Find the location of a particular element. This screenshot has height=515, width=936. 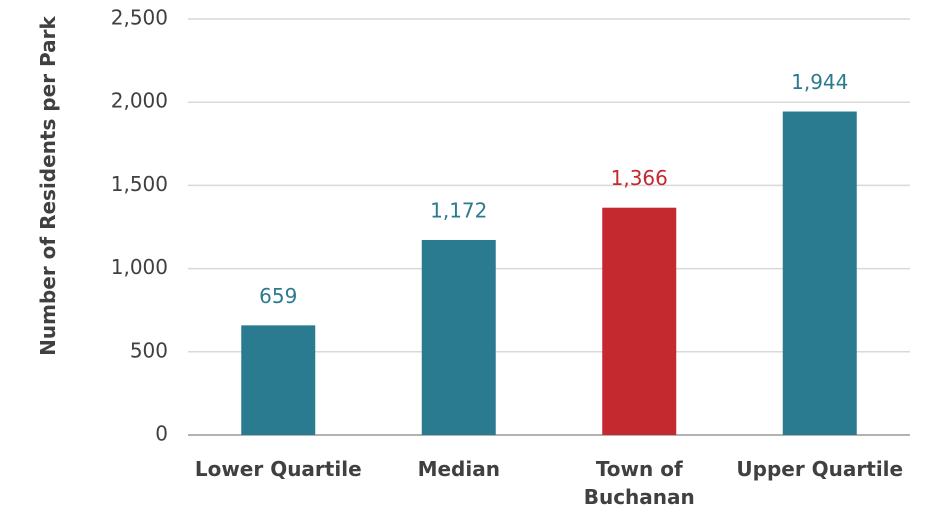

y-tick-label: 0 is located at coordinates (161, 434).